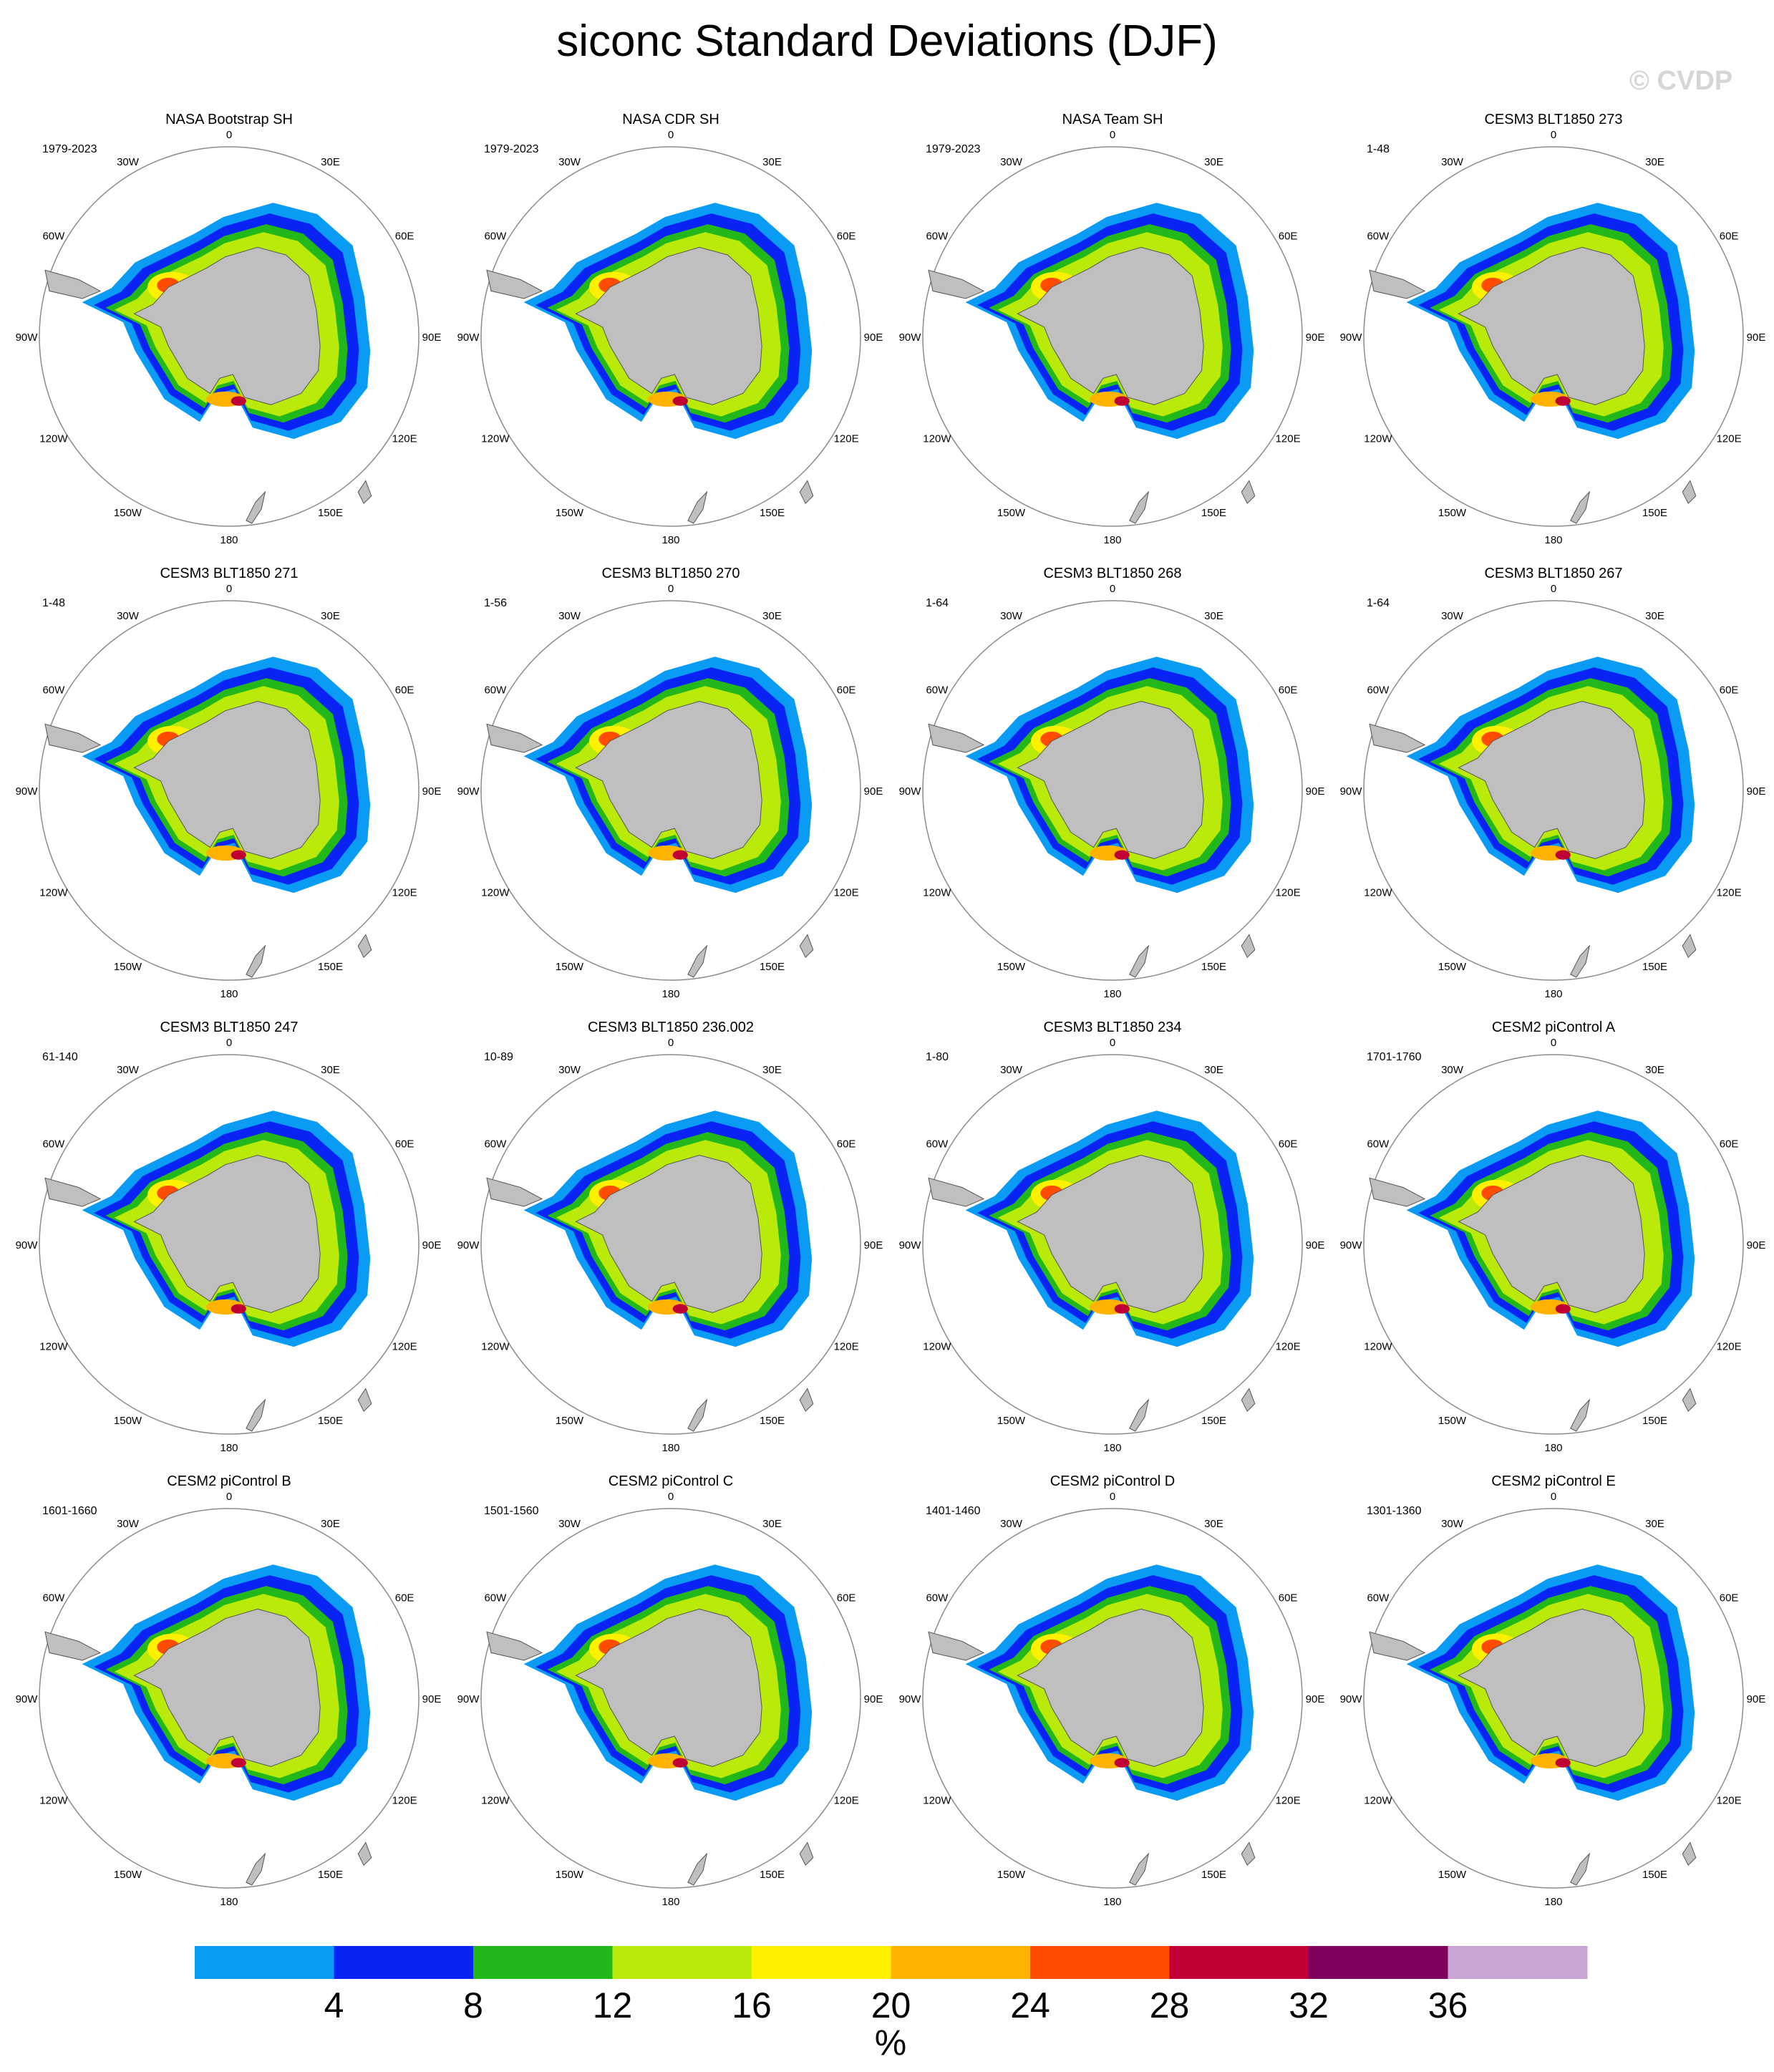  I want to click on panel-title: CESM2 piControl E, so click(1553, 1481).